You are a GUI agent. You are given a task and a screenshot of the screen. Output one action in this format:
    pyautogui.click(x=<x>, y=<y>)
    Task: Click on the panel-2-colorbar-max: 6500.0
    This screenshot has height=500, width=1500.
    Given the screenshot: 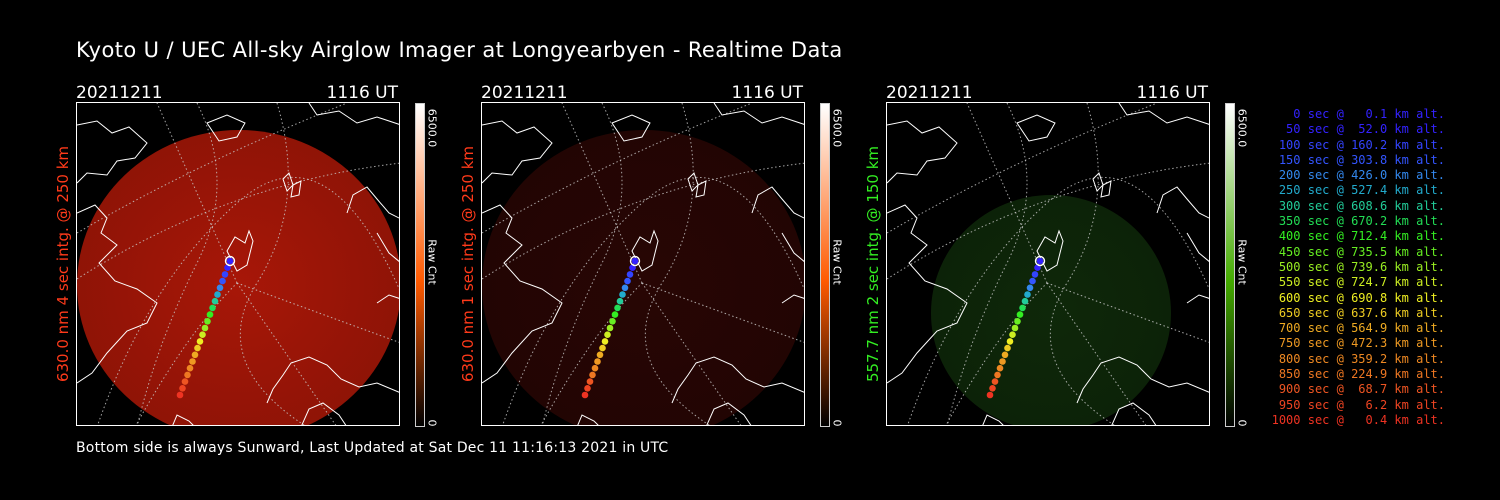 What is the action you would take?
    pyautogui.click(x=837, y=128)
    